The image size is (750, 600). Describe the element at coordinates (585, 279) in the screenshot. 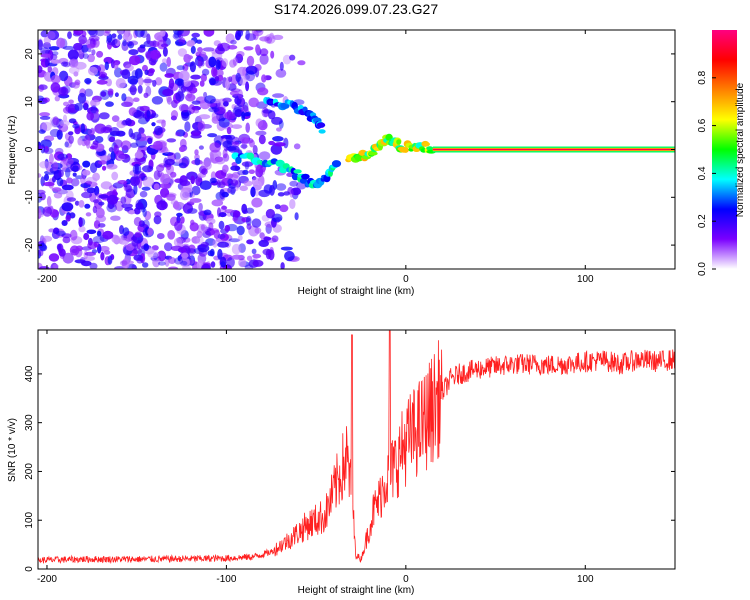

I see `x-tick-label: 100` at that location.